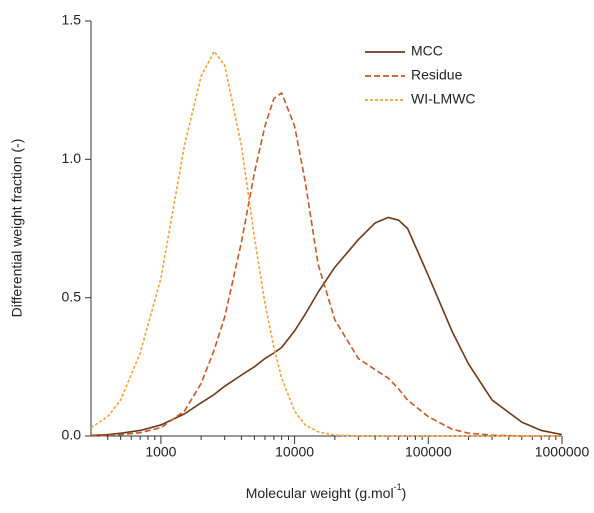 Image resolution: width=594 pixels, height=513 pixels. I want to click on y-tick-label: 0.0, so click(72, 435).